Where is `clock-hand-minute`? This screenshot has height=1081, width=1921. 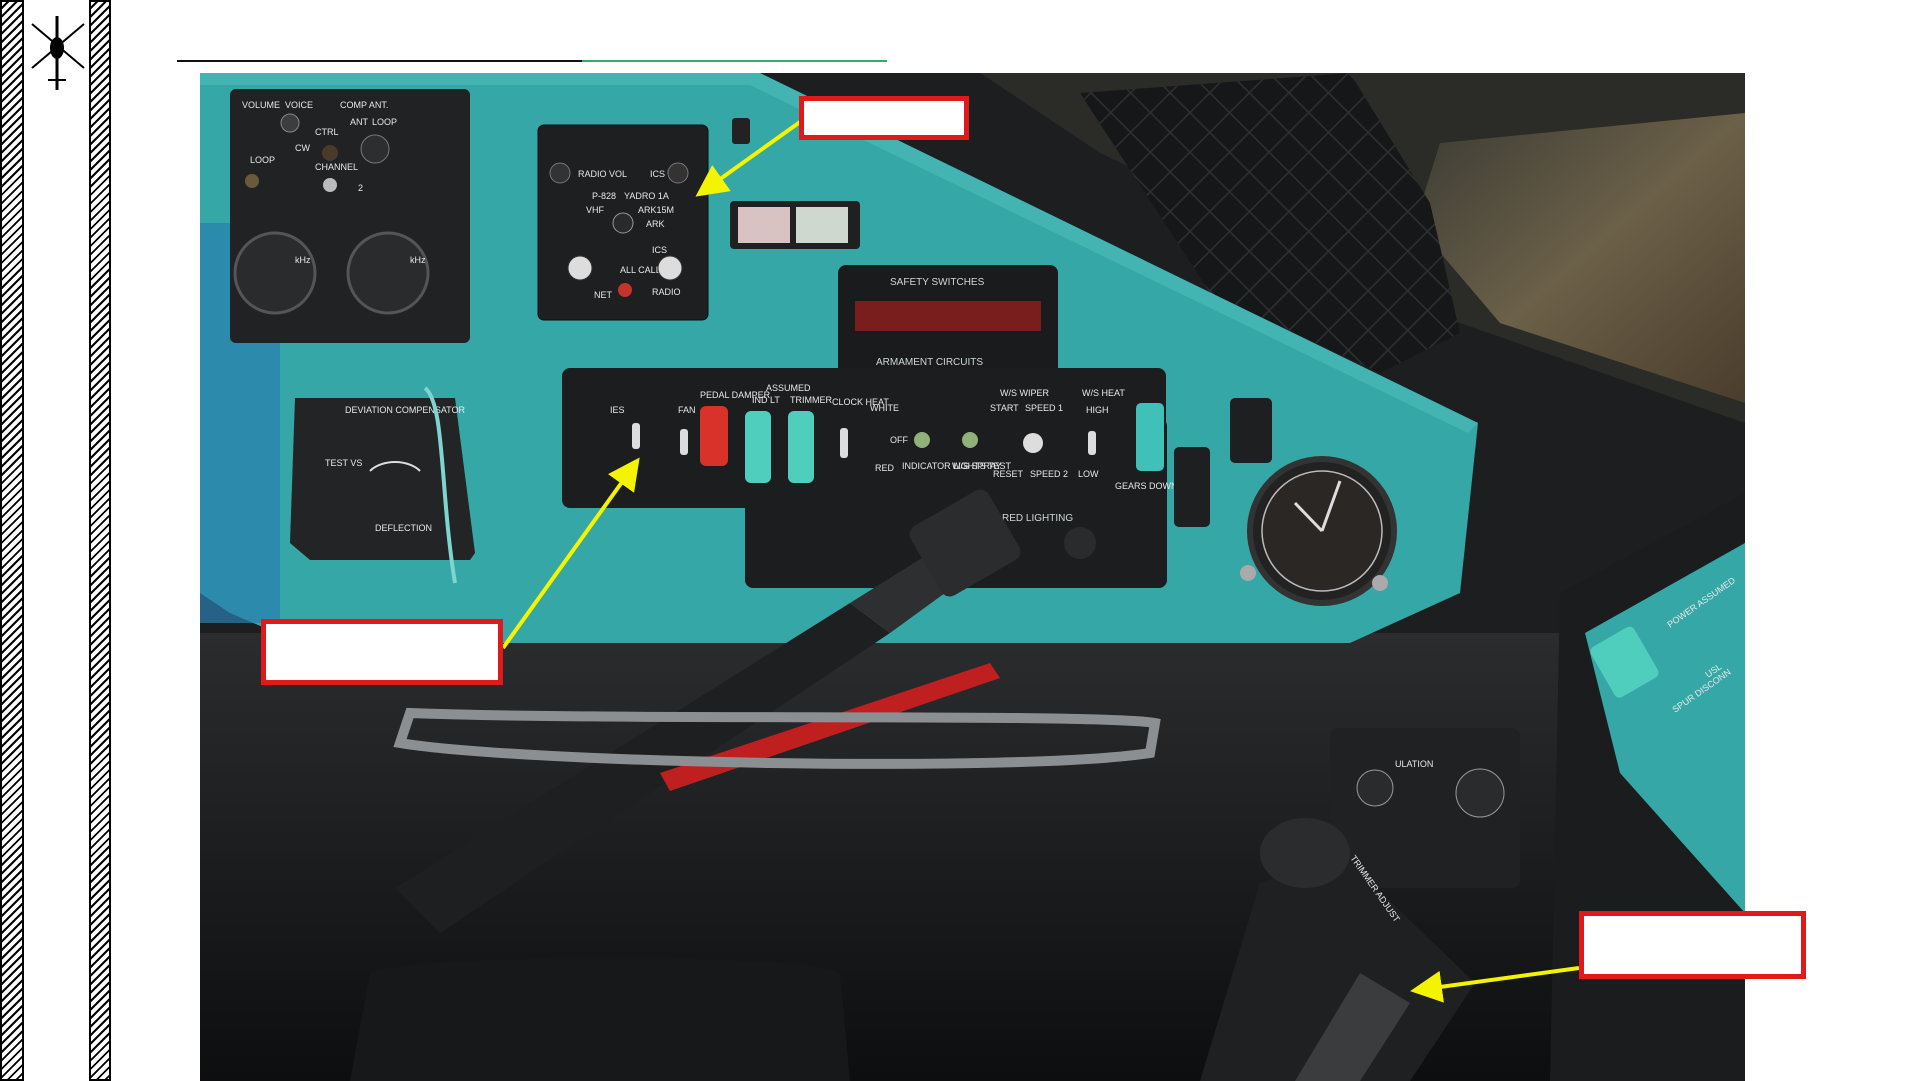 clock-hand-minute is located at coordinates (1331, 506).